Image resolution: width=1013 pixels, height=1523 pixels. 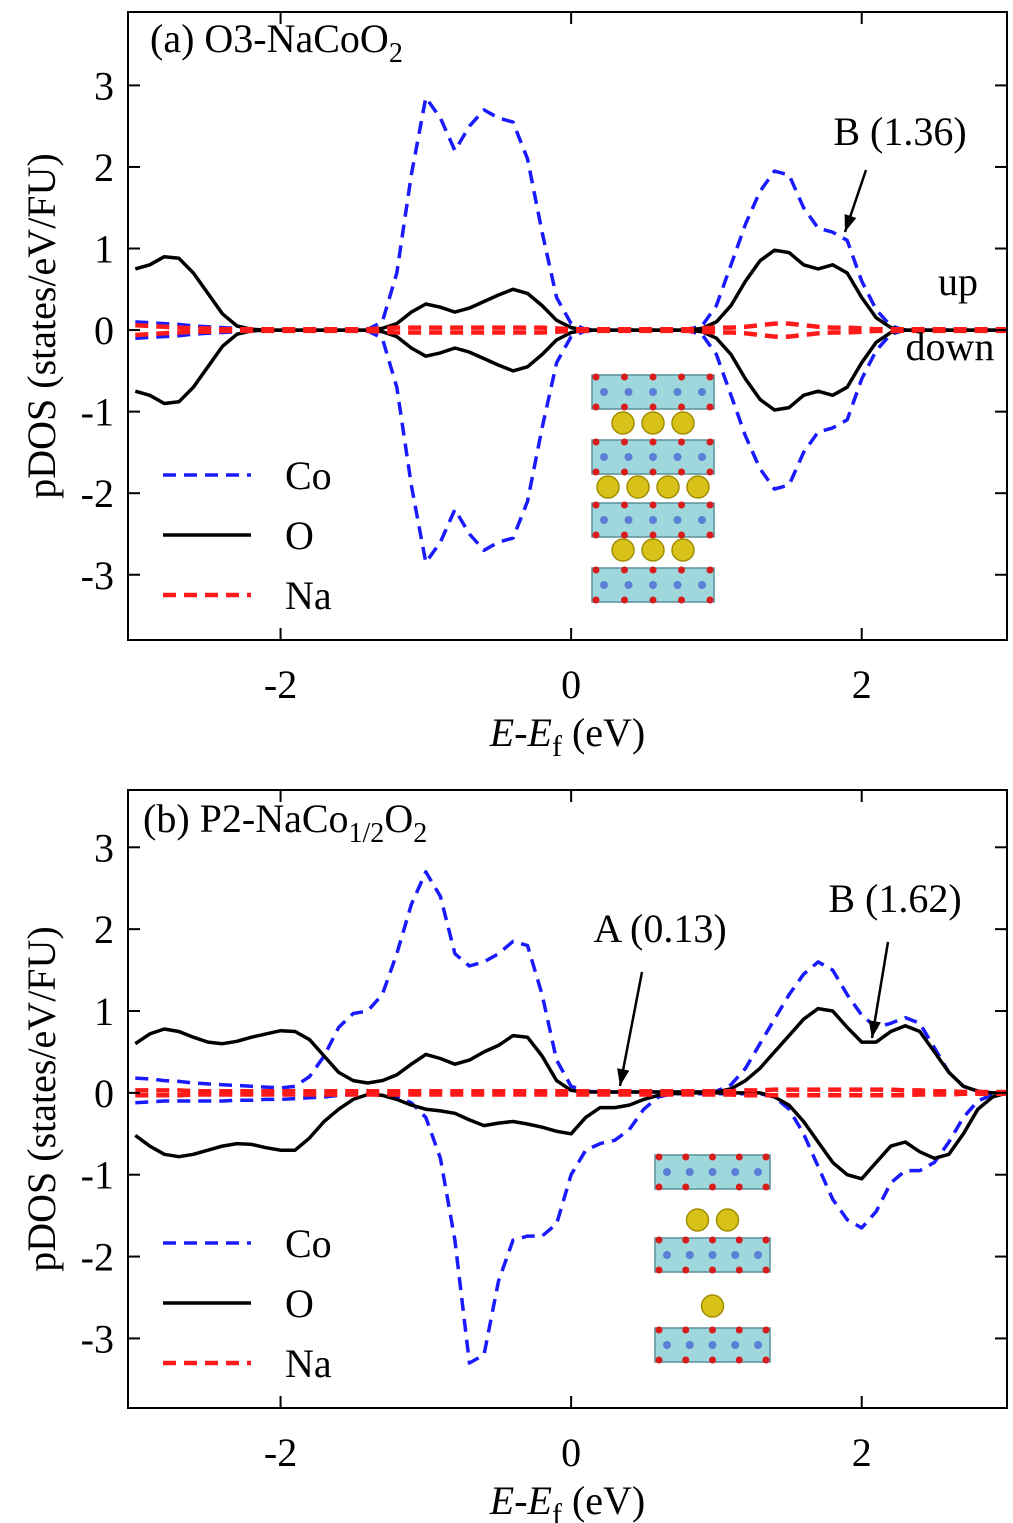 I want to click on arrow-head, so click(x=850, y=223).